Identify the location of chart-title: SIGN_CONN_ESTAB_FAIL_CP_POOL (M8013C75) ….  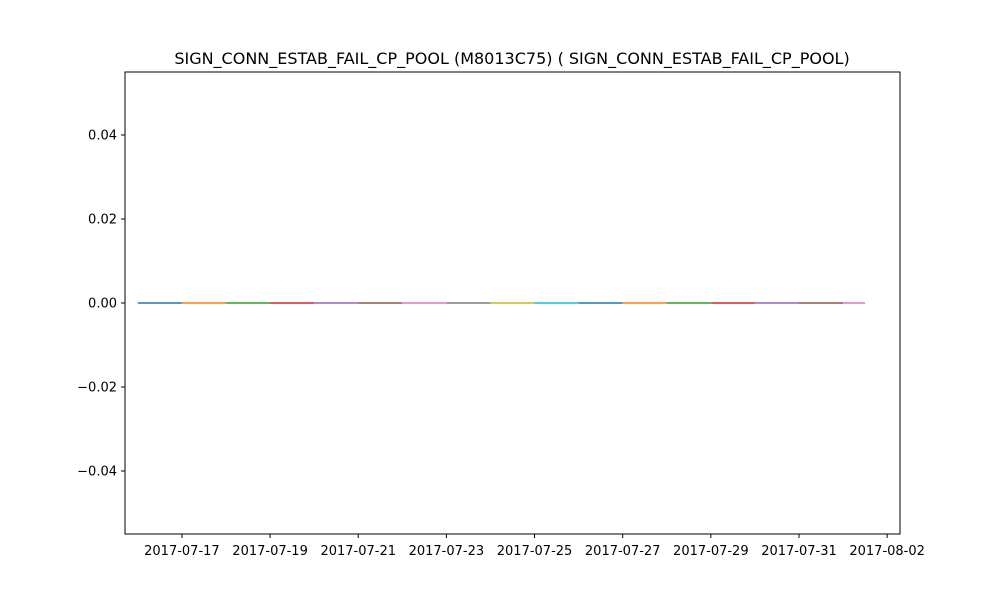
(511, 59).